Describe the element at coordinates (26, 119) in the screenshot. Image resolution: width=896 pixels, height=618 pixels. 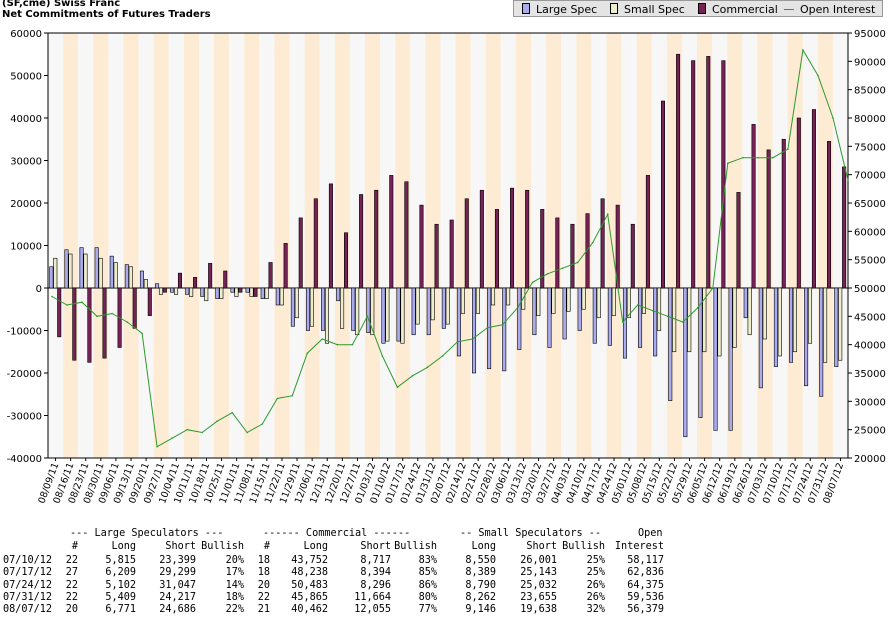
I see `y-tick-label: 40000` at that location.